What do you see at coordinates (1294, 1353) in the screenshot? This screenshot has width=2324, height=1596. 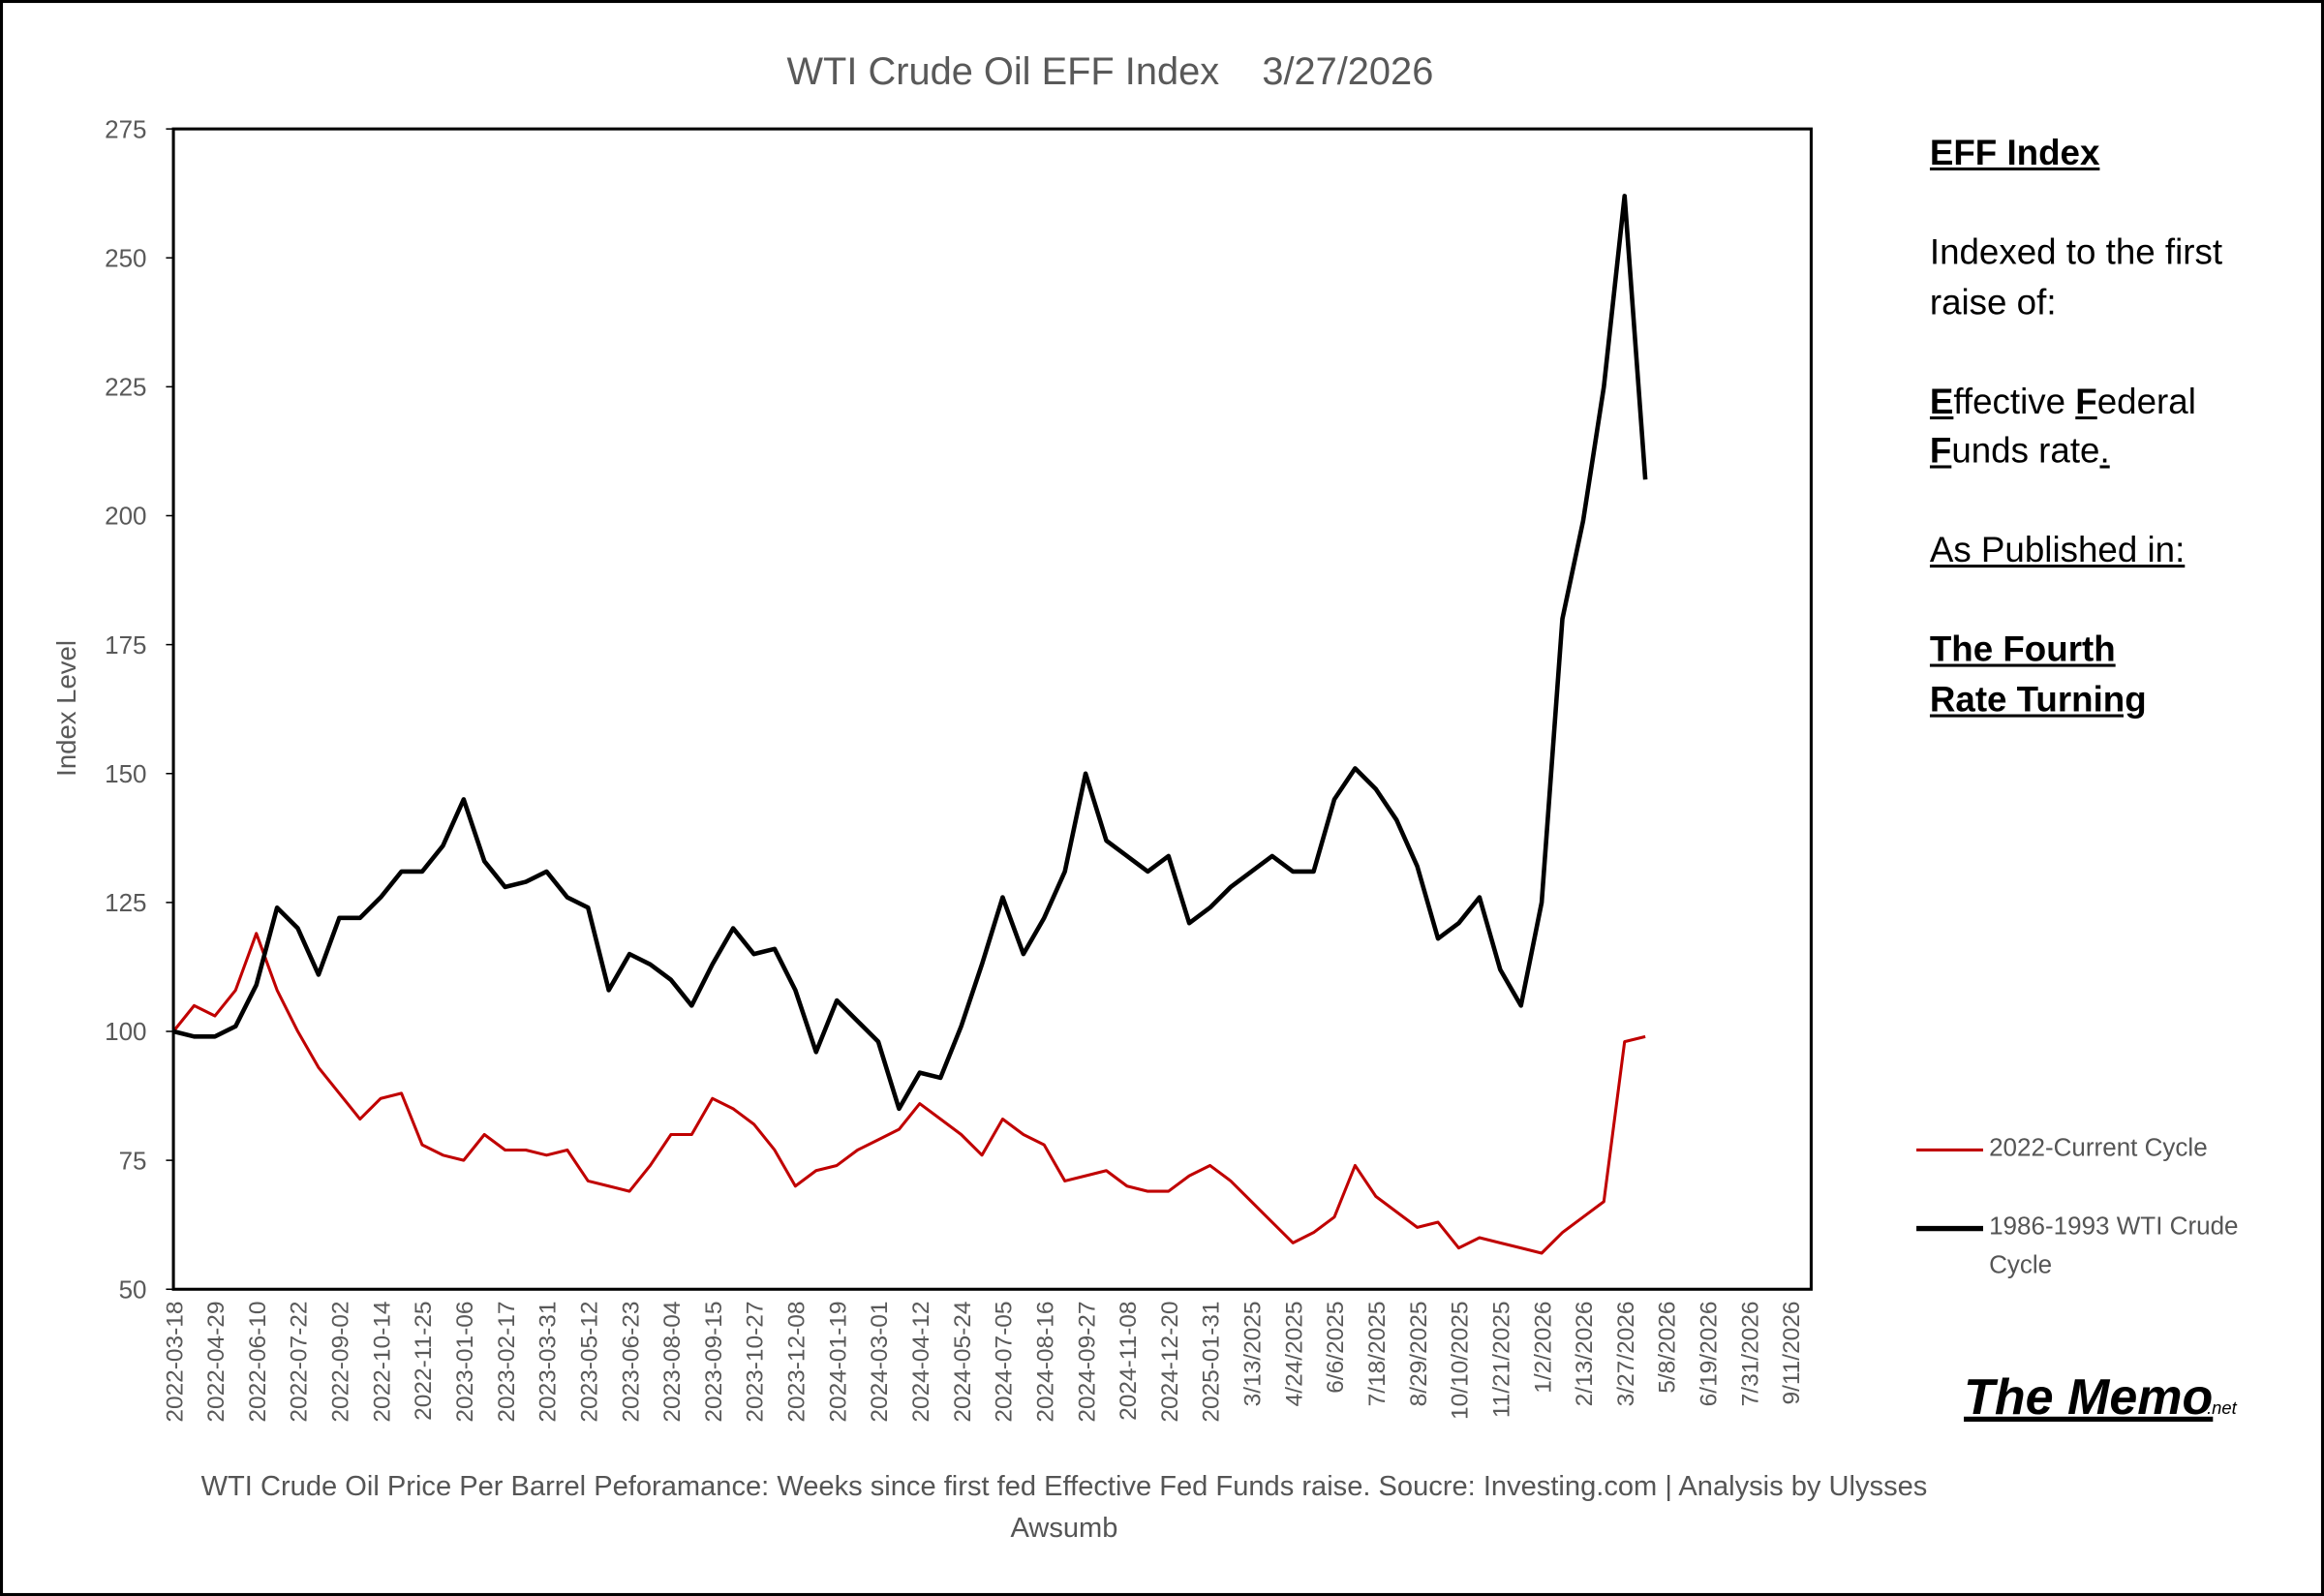 I see `x-tick-label: 4/24/2025` at bounding box center [1294, 1353].